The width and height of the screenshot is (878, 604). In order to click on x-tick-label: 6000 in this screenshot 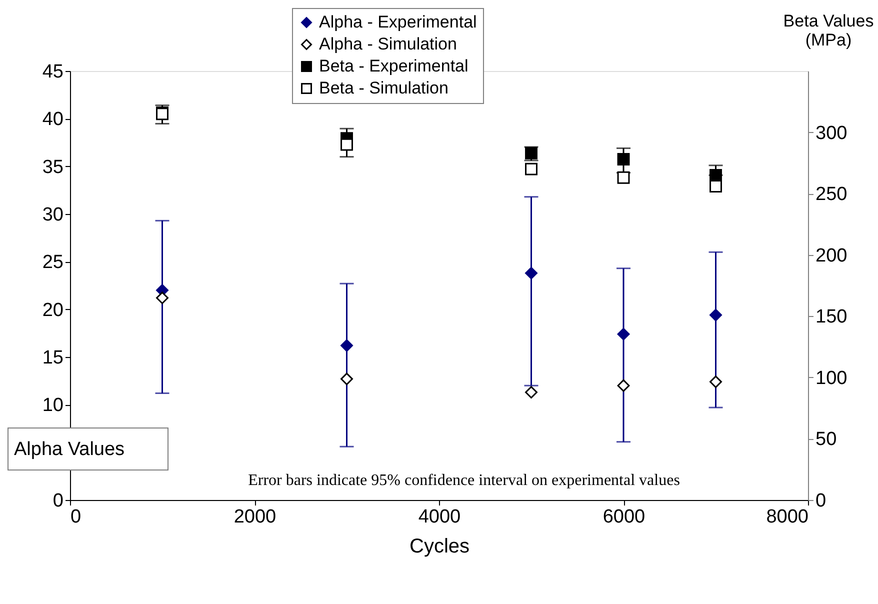, I will do `click(624, 517)`.